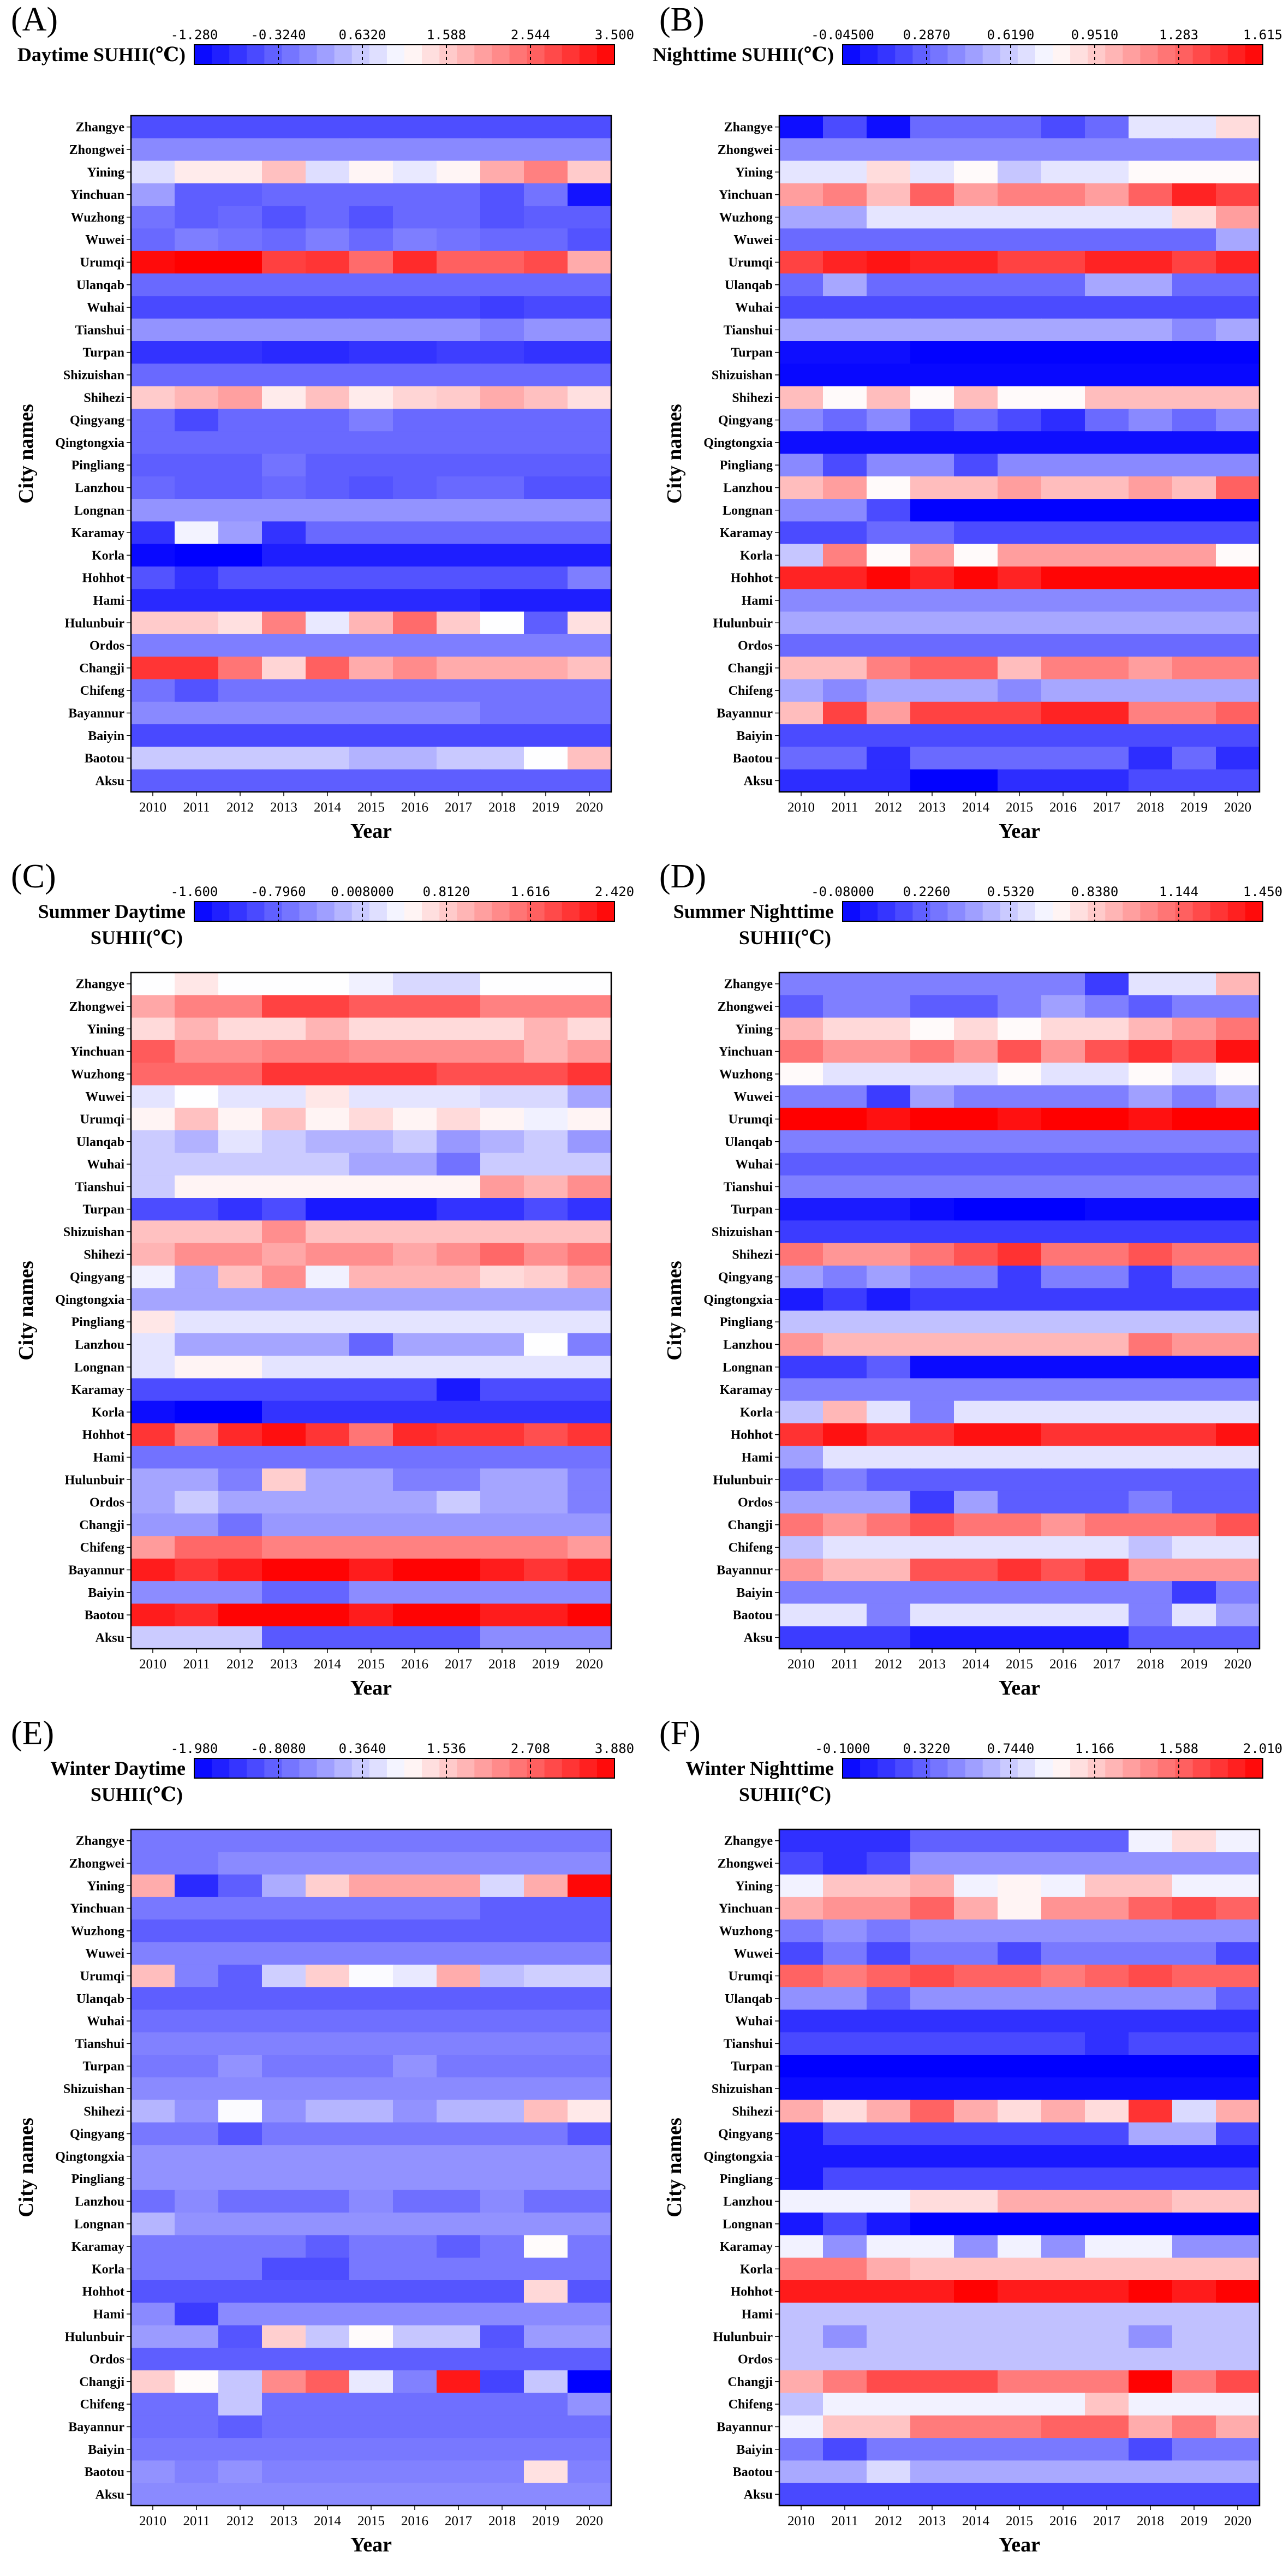 Image resolution: width=1283 pixels, height=2576 pixels. I want to click on city-label: Longnan, so click(748, 1368).